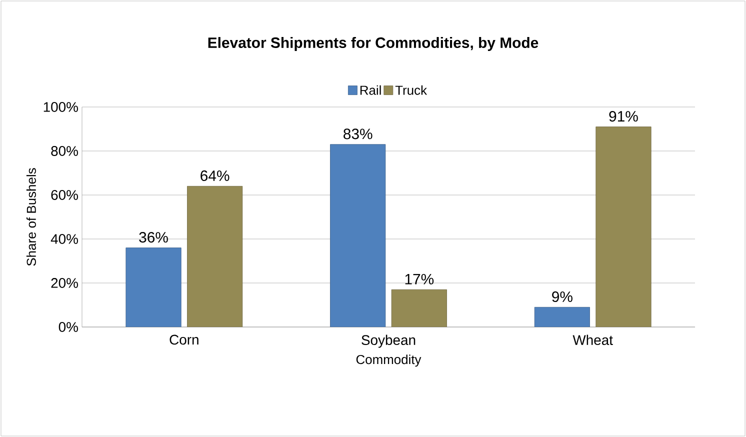 This screenshot has height=437, width=746. What do you see at coordinates (419, 279) in the screenshot?
I see `data-label: 17%` at bounding box center [419, 279].